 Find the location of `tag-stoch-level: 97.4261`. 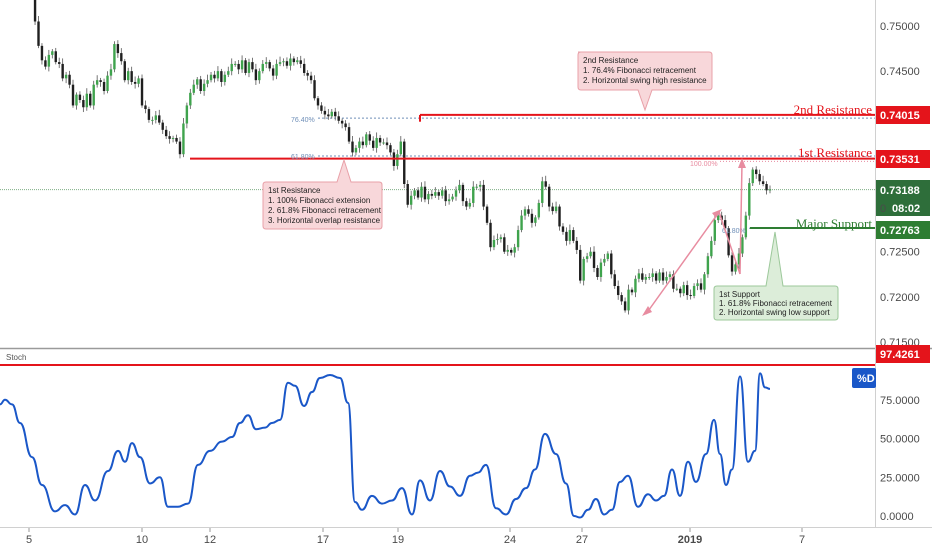

tag-stoch-level: 97.4261 is located at coordinates (903, 354).